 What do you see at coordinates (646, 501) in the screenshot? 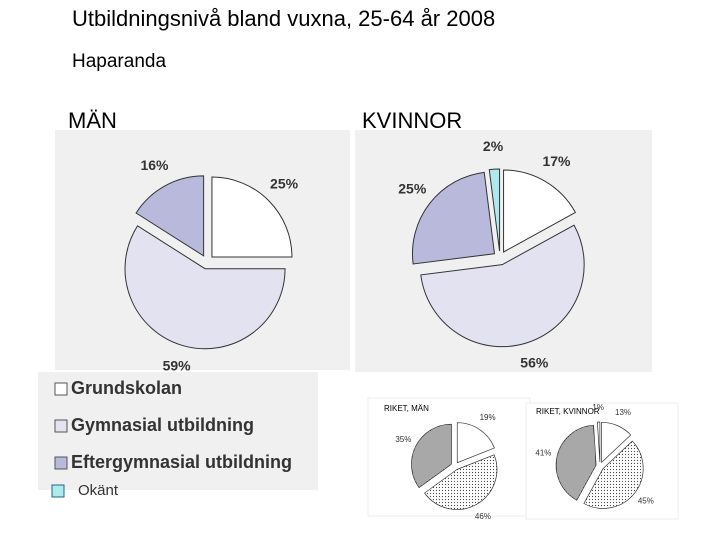
I see `data-label: 45%` at bounding box center [646, 501].